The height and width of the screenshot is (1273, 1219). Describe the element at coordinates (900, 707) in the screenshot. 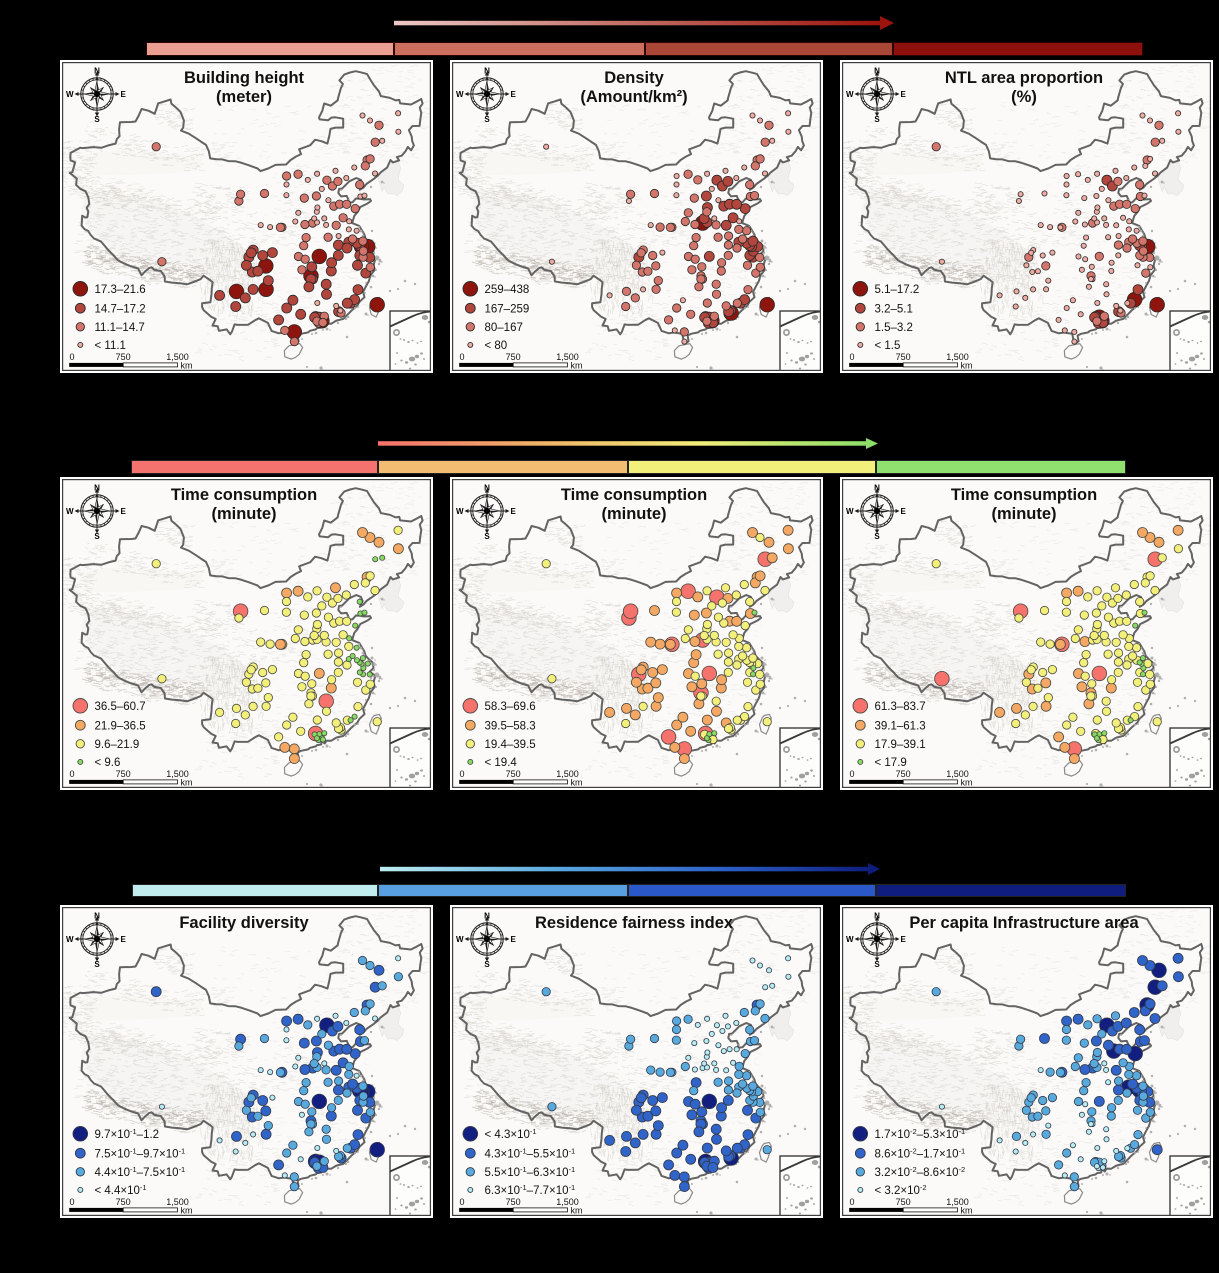

I see `svg-text: 61.3–83.7` at that location.